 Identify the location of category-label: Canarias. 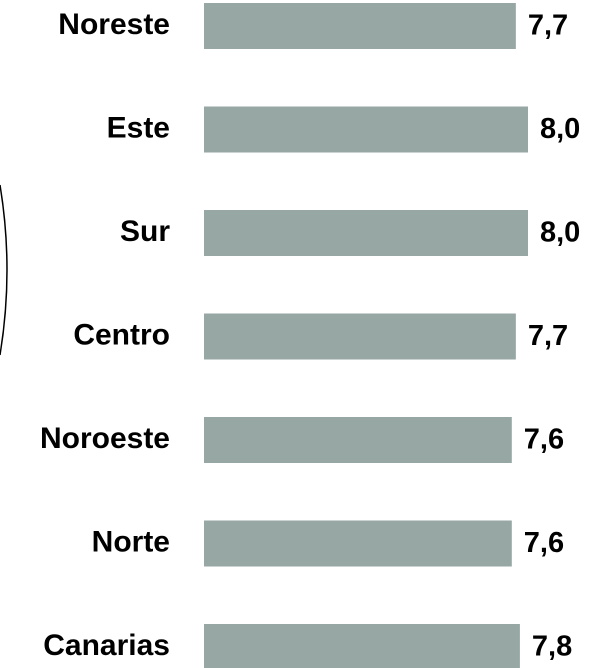
(106, 645).